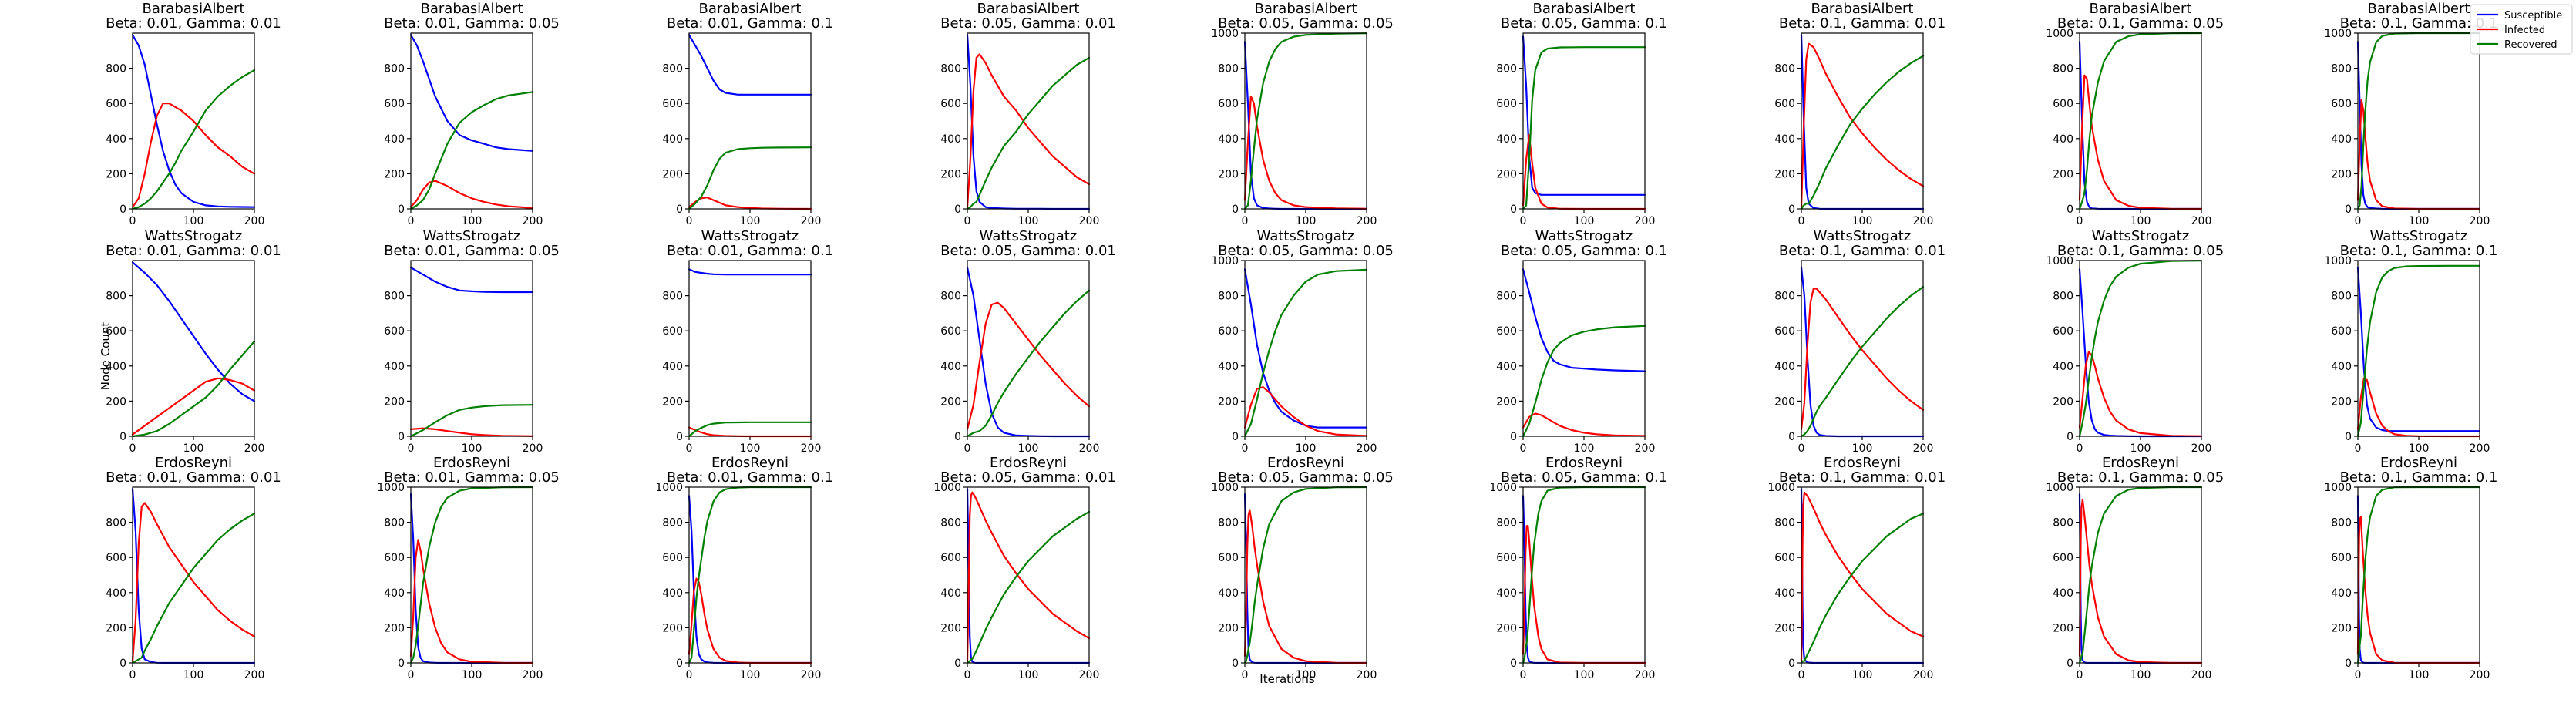  I want to click on subplot-title: BarabasiAlbert, so click(194, 9).